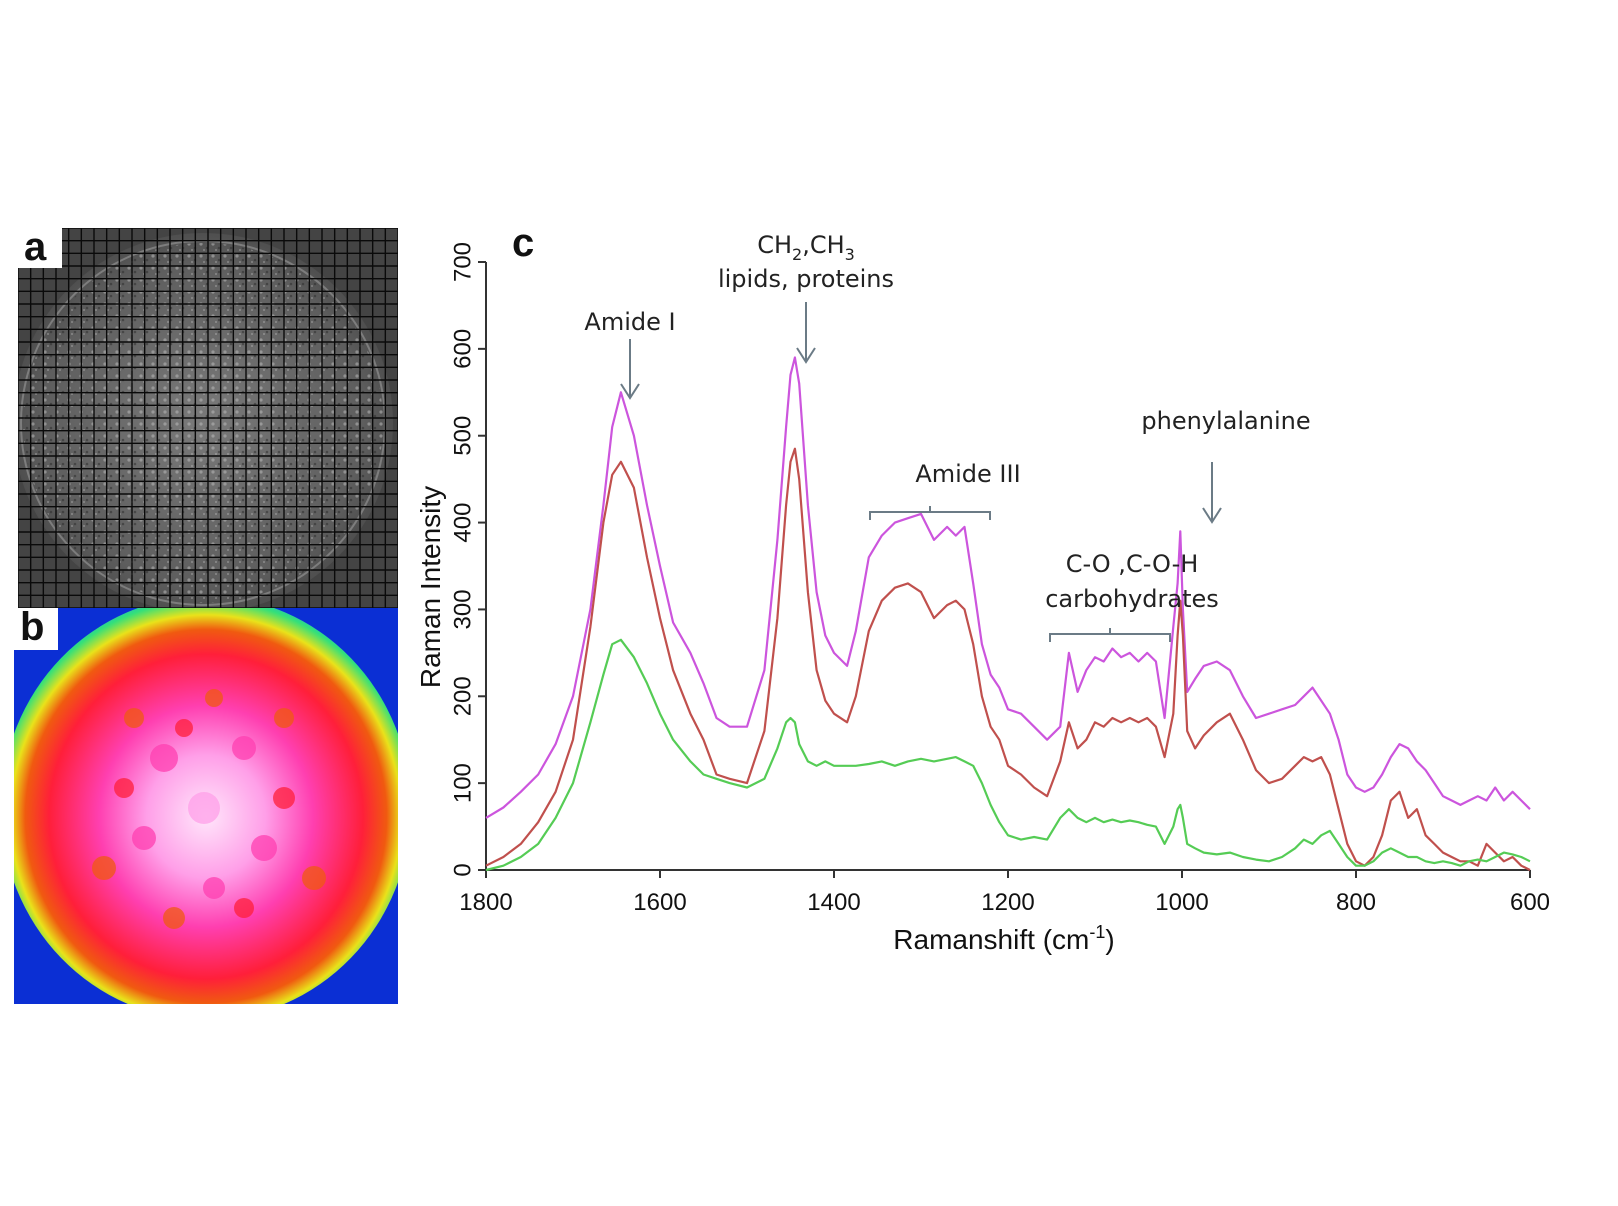 The image size is (1618, 1206). What do you see at coordinates (659, 902) in the screenshot?
I see `x-tick-label: 1600` at bounding box center [659, 902].